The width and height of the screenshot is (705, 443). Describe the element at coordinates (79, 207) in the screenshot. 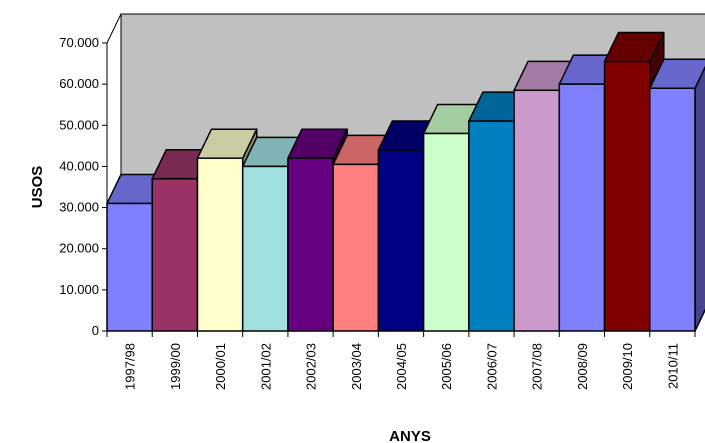

I see `y-tick-label: 30.000` at that location.